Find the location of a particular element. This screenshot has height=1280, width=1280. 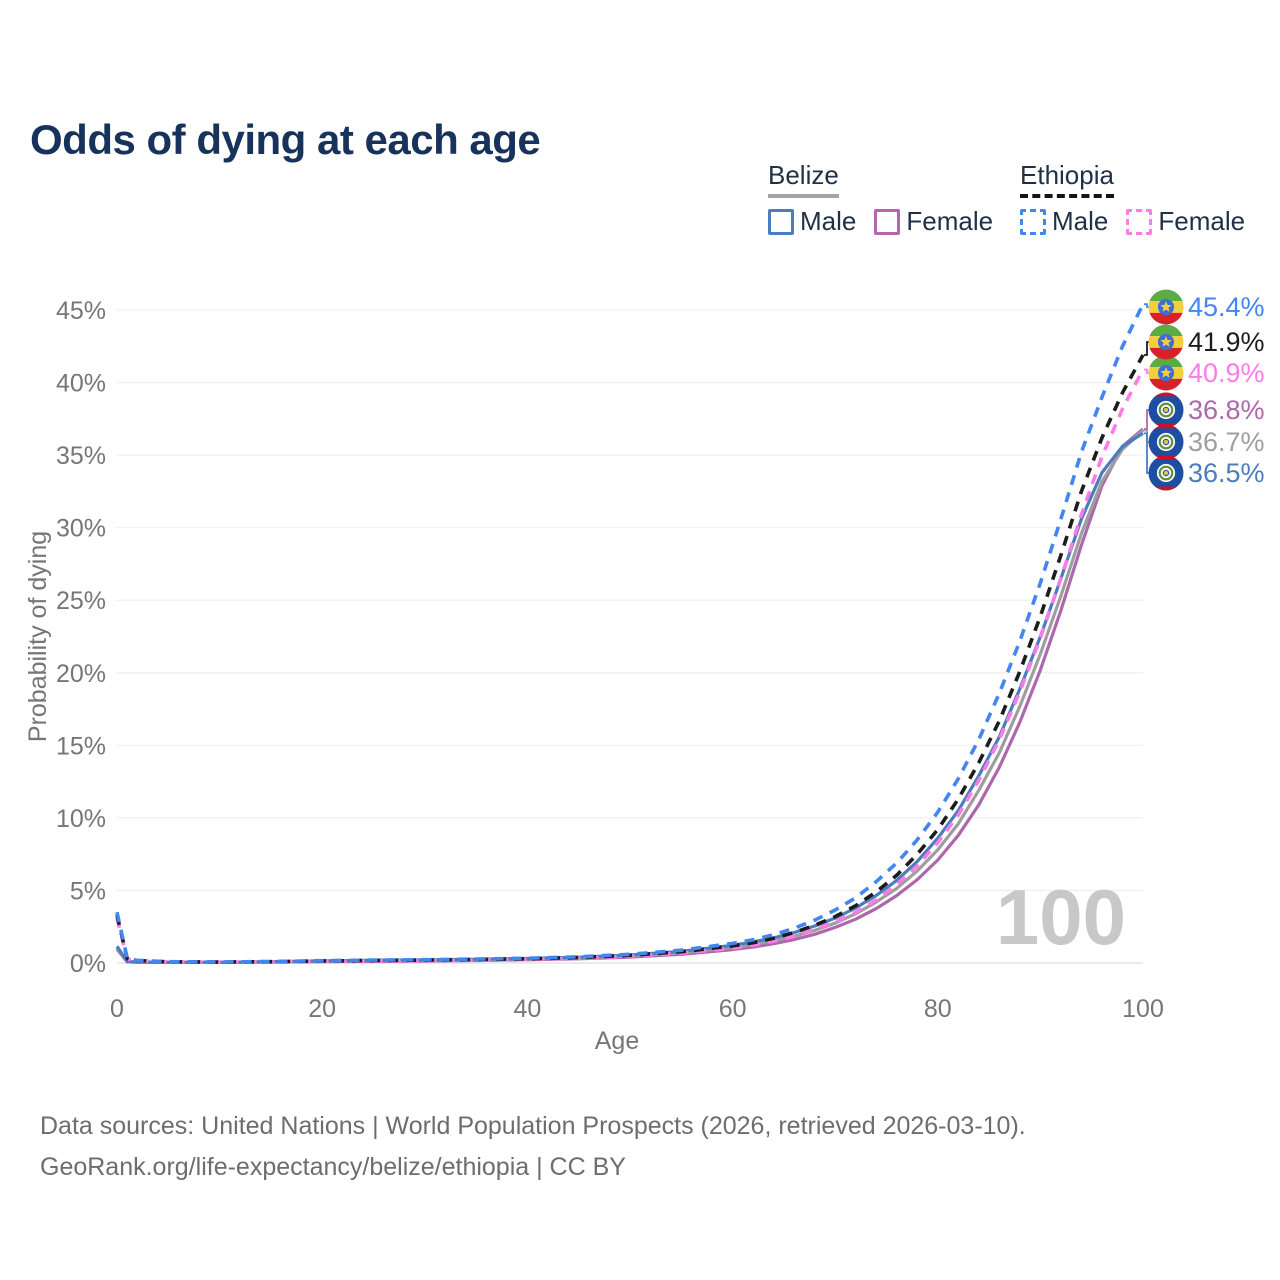

end-label-belize-male: 36.5% is located at coordinates (1226, 473).